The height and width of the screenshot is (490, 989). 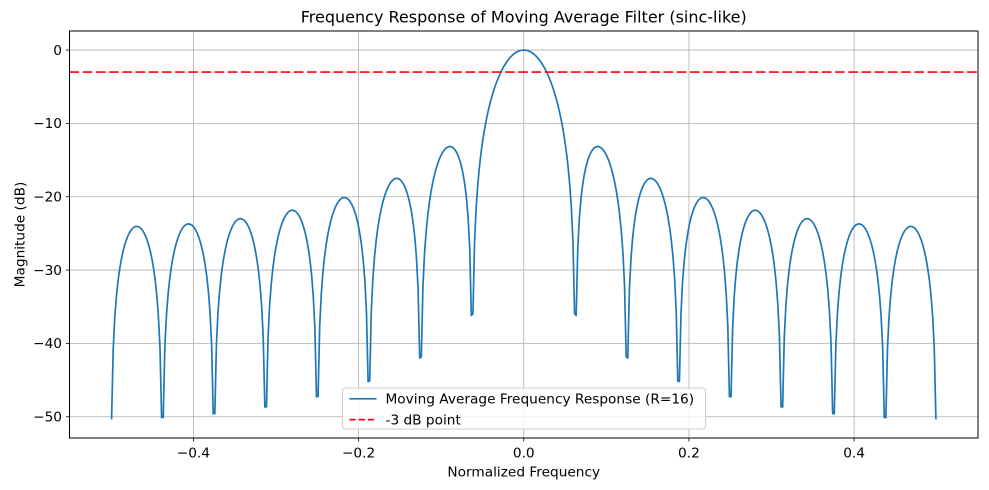 What do you see at coordinates (689, 453) in the screenshot?
I see `x-tick-label: 0.2` at bounding box center [689, 453].